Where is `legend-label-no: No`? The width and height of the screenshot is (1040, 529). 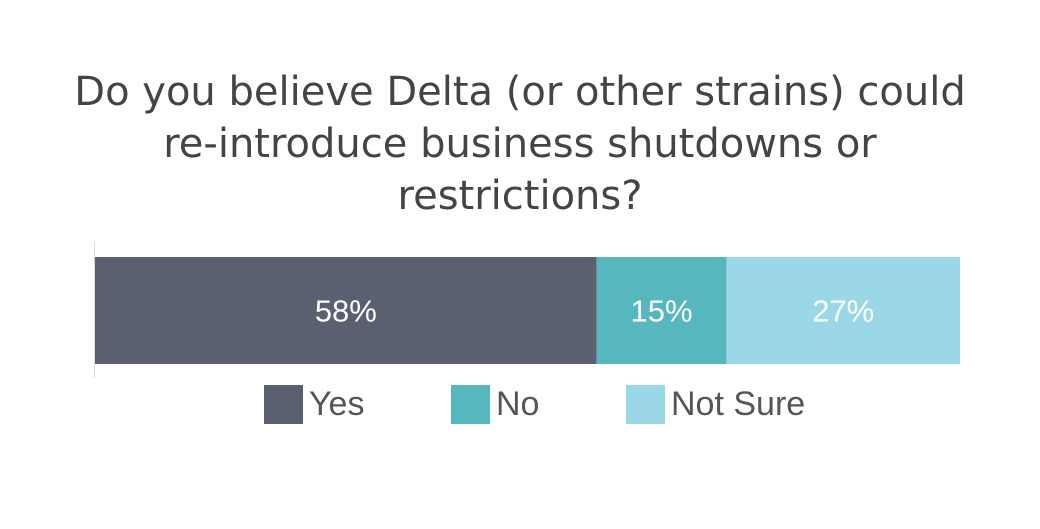 legend-label-no: No is located at coordinates (517, 404).